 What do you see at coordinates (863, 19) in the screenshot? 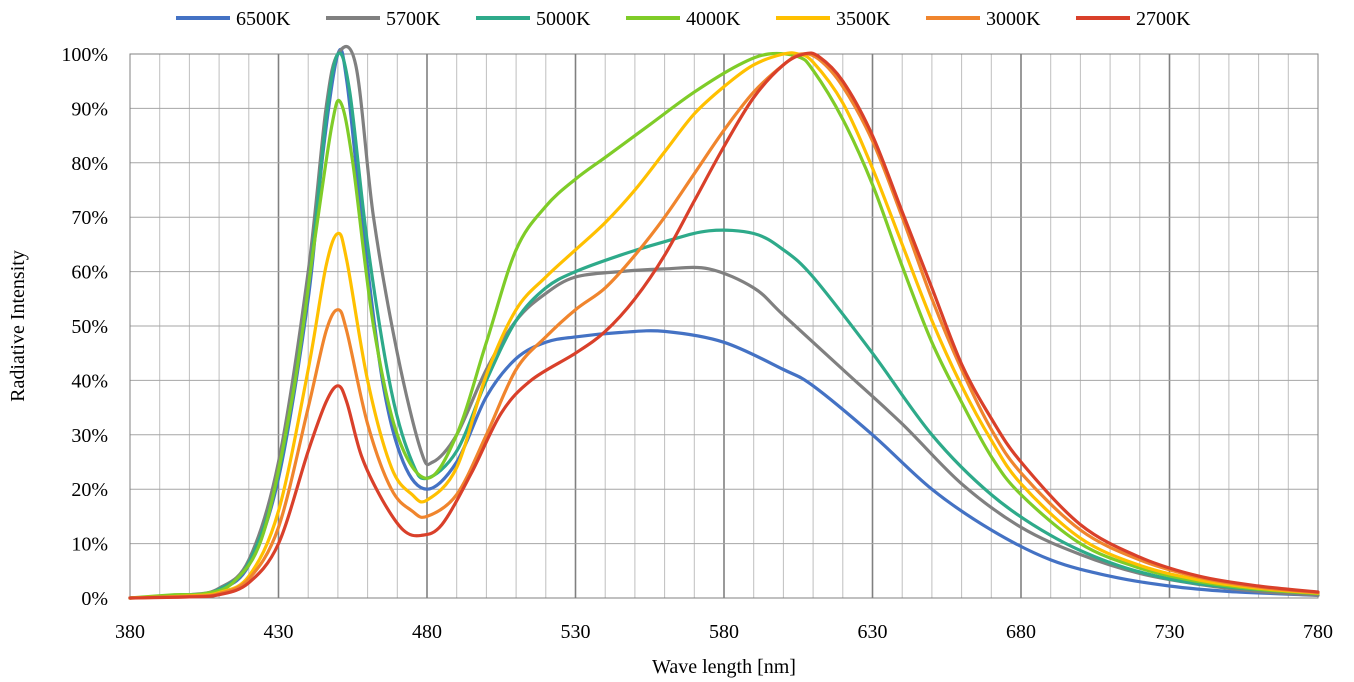
I see `legend-label: 3500K` at bounding box center [863, 19].